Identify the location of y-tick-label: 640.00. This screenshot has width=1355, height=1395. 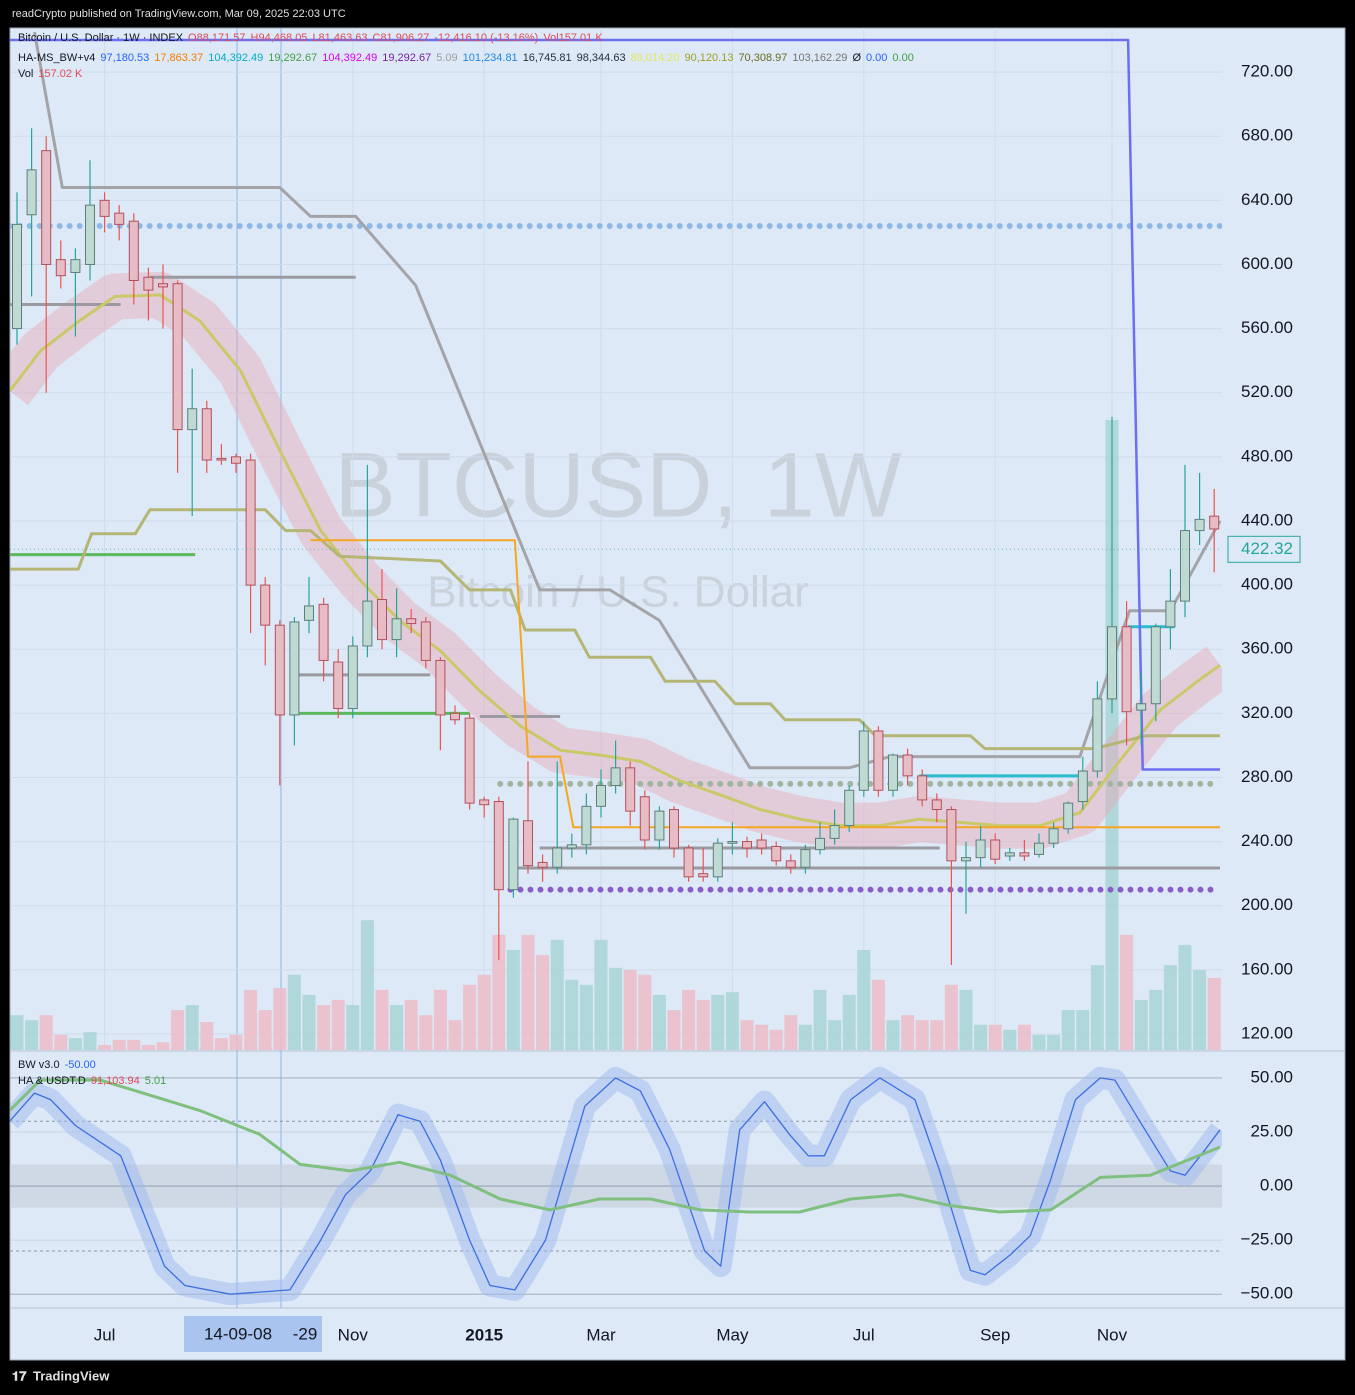
(1267, 199).